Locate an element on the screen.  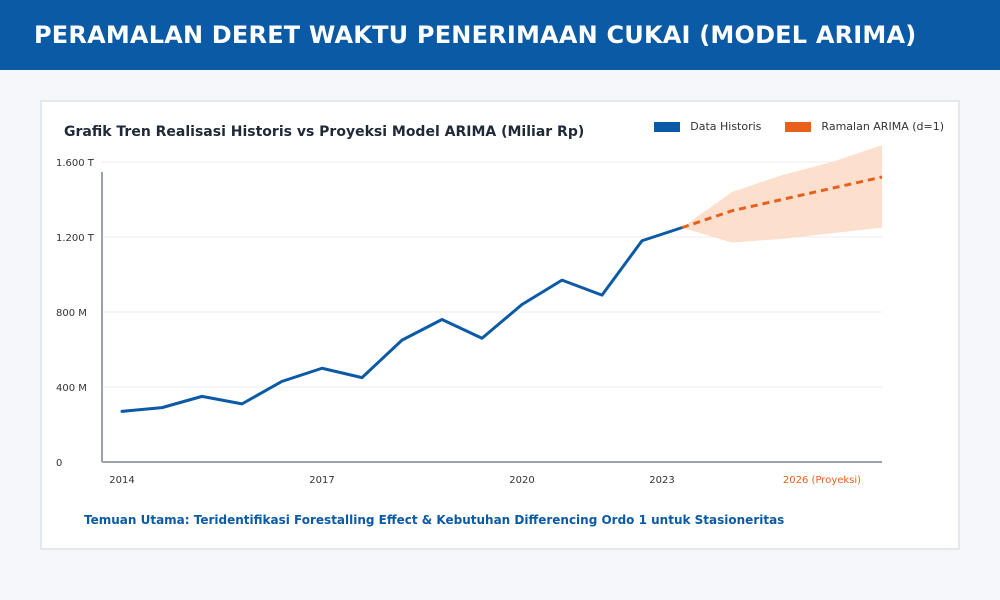
y-tick-label-3: 1.200 T is located at coordinates (75, 238).